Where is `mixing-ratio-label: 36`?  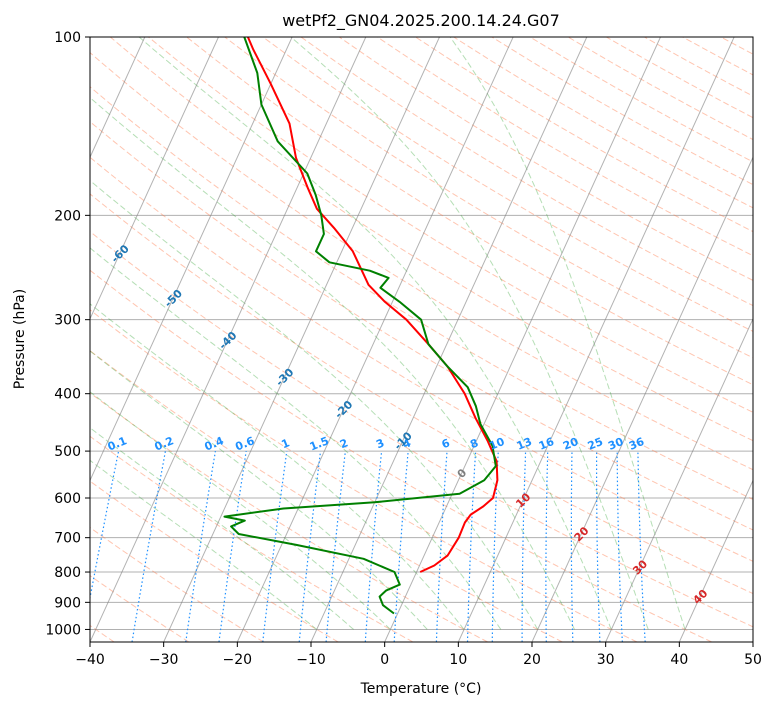
mixing-ratio-label: 36 is located at coordinates (636, 444).